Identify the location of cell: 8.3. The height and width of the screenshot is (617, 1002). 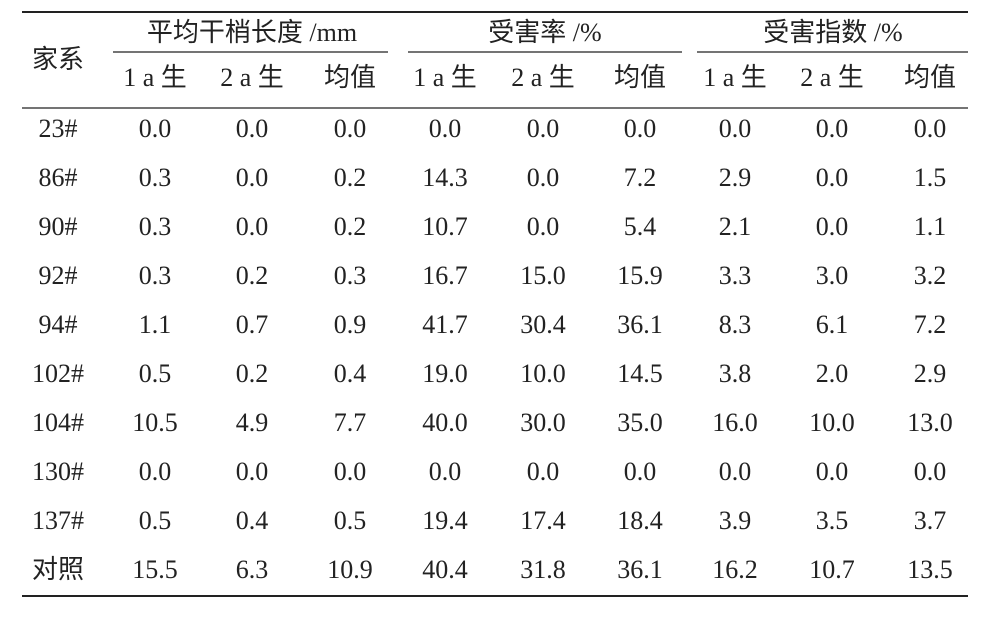
(735, 324).